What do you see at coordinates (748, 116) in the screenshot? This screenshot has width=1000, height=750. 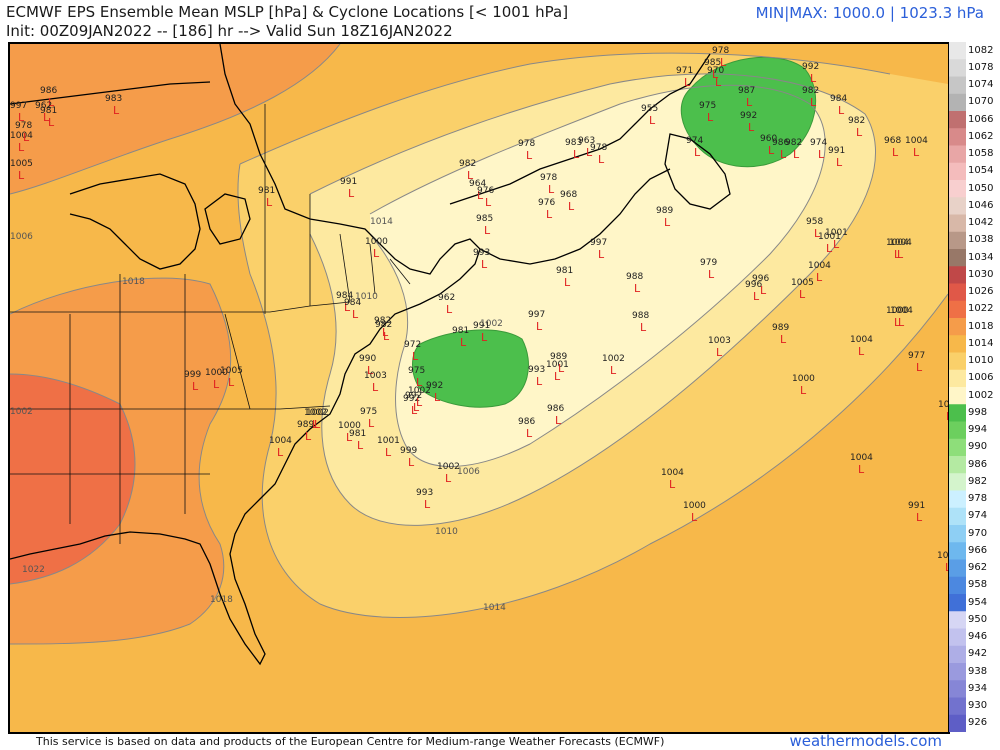 I see `cyclone-pressure-label: 992` at bounding box center [748, 116].